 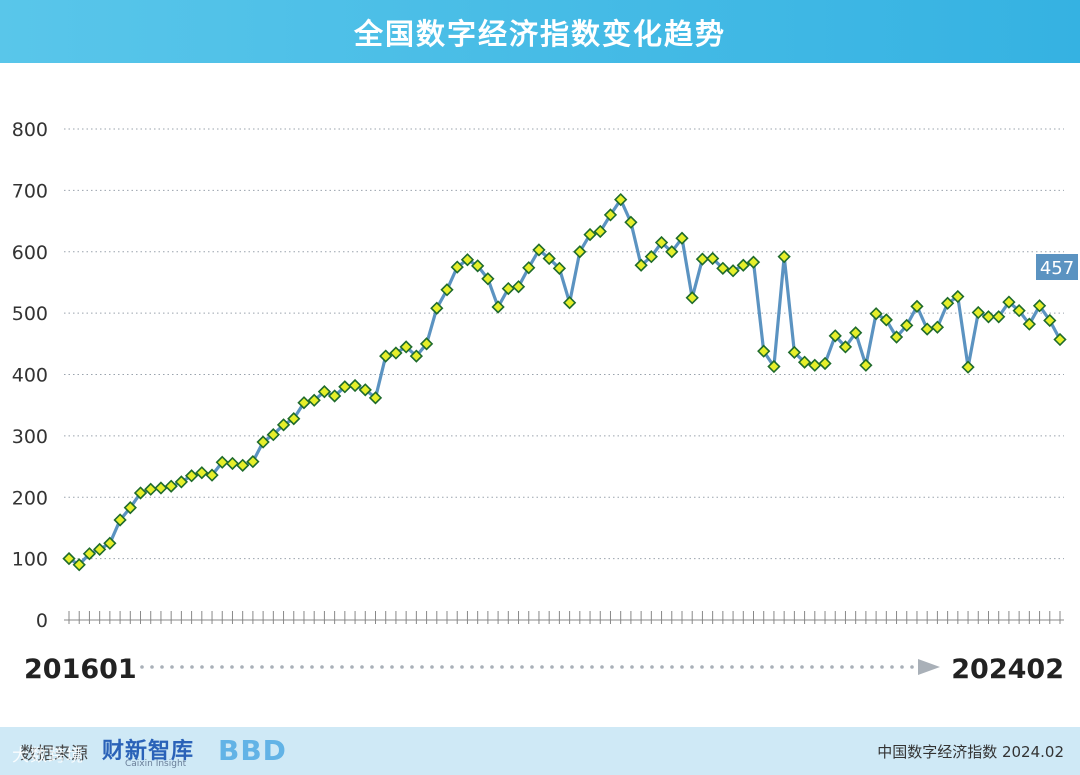 I want to click on x-start-label: 201601, so click(x=80, y=669).